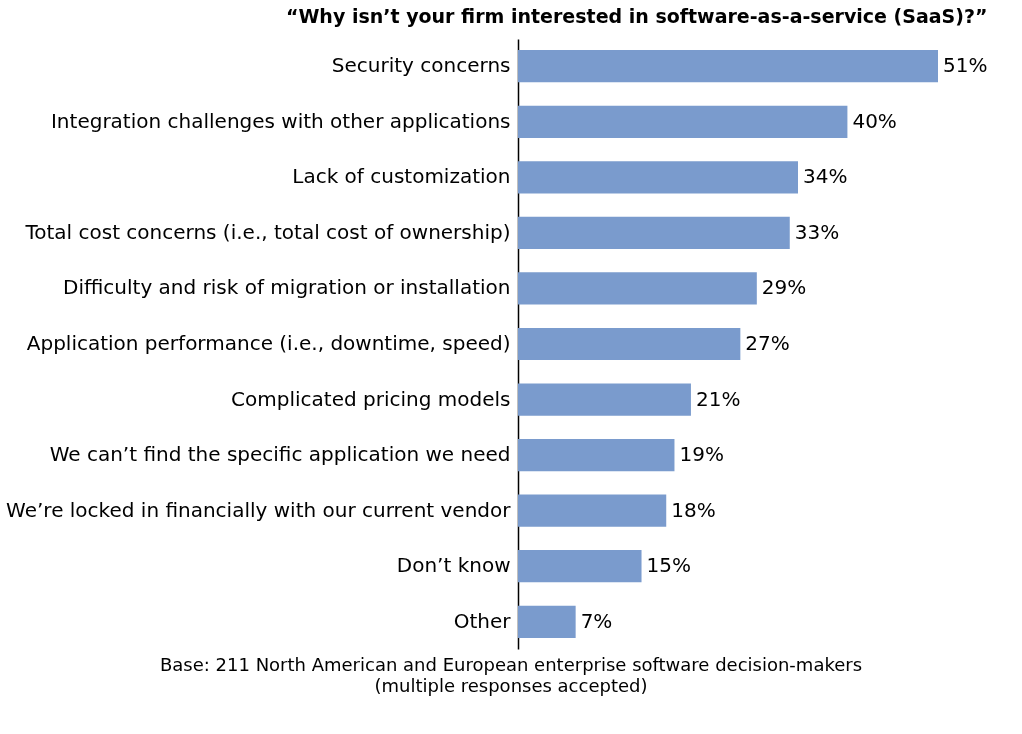  I want to click on data-label: 15%, so click(668, 565).